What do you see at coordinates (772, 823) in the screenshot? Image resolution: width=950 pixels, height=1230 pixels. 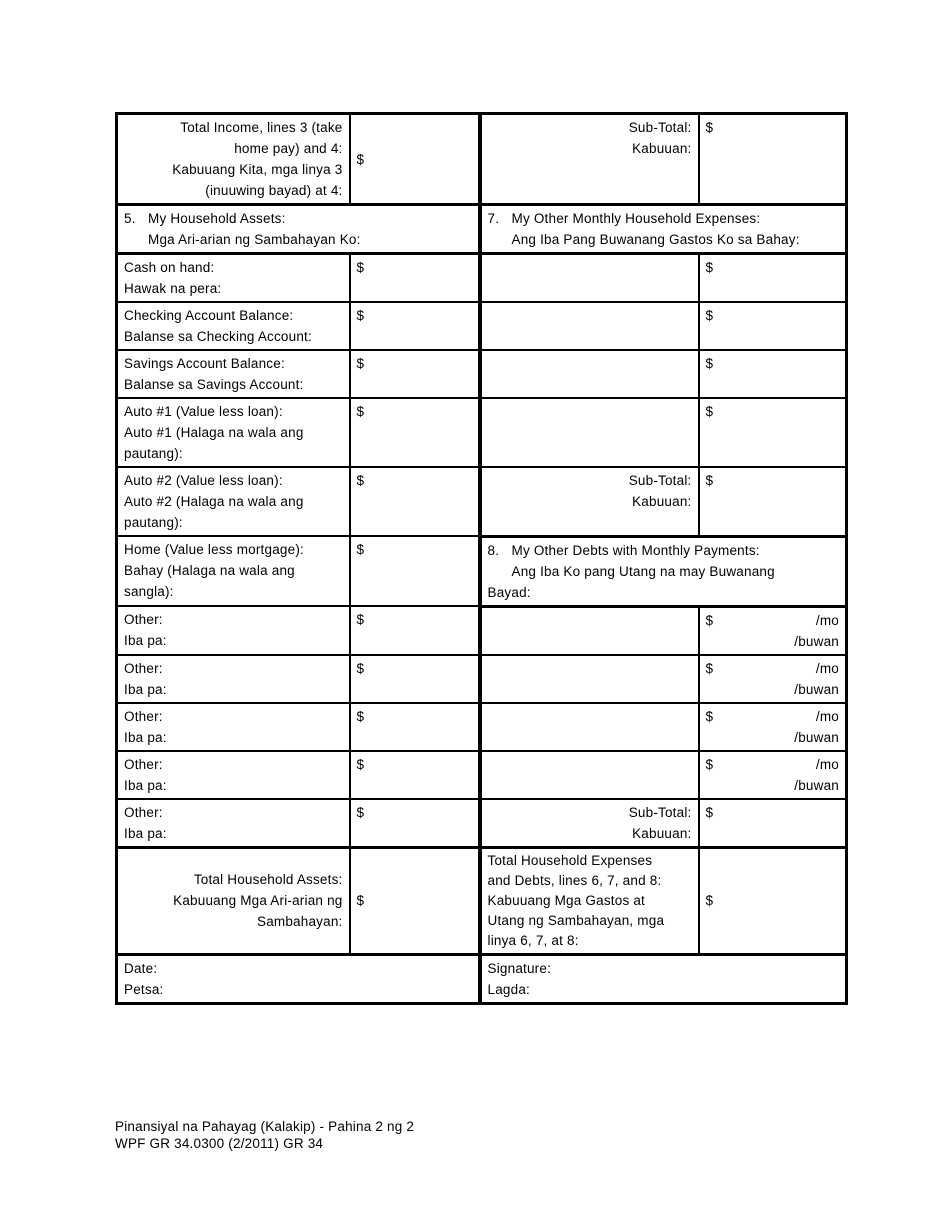 I see `debts-subtotal-amount-field: $` at bounding box center [772, 823].